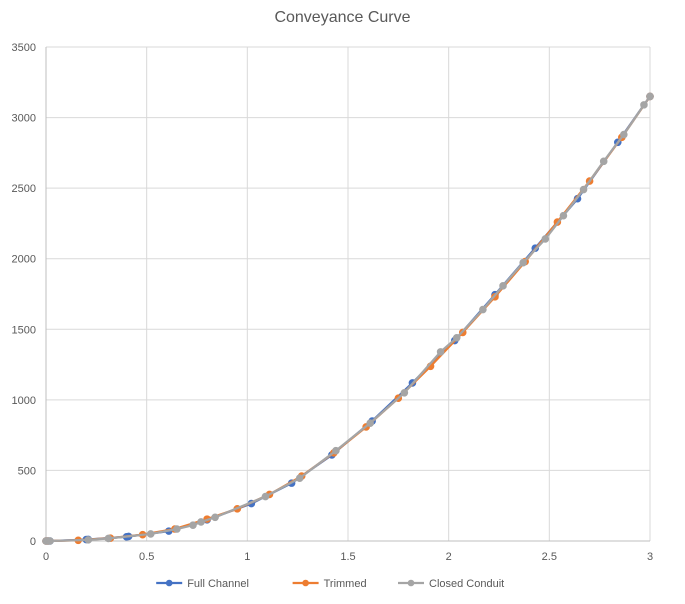 The width and height of the screenshot is (685, 604). Describe the element at coordinates (24, 330) in the screenshot. I see `y-tick-label: 1500` at that location.